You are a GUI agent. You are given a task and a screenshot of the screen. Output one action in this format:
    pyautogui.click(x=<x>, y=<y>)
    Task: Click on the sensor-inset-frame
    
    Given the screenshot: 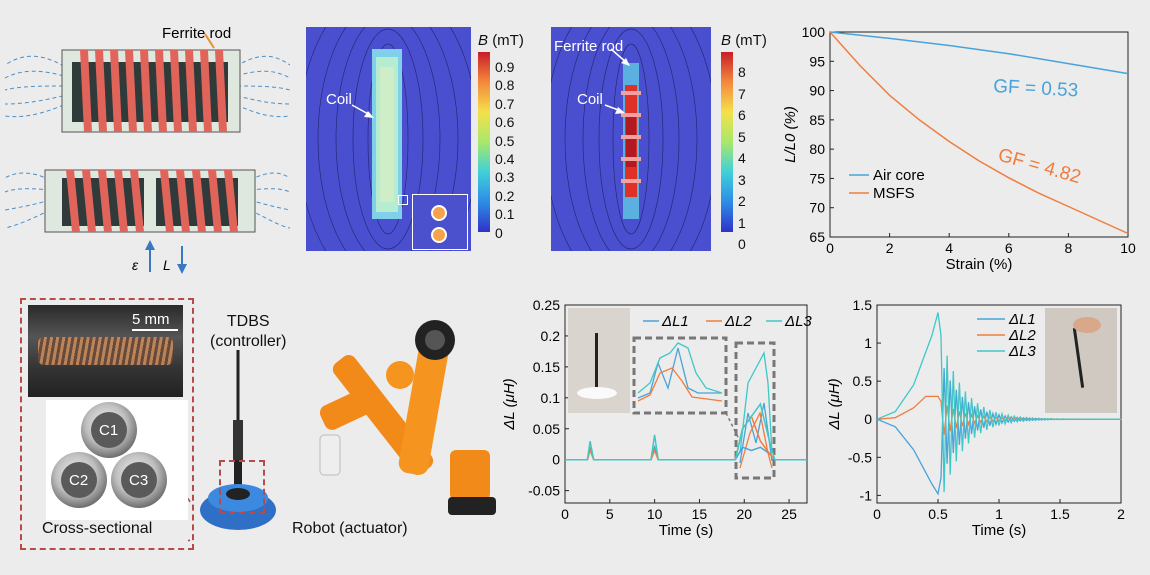 What is the action you would take?
    pyautogui.click(x=107, y=424)
    